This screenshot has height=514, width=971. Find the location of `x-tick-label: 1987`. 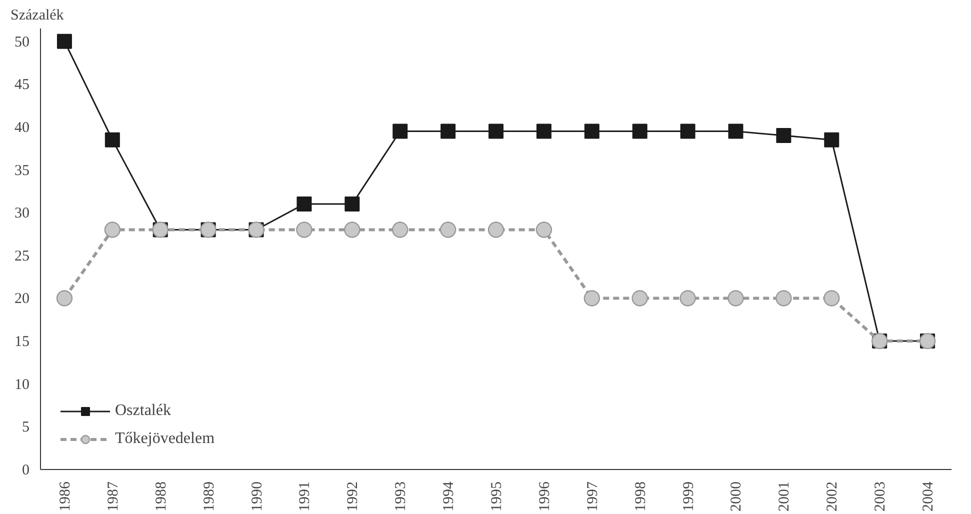

x-tick-label: 1987 is located at coordinates (113, 496).